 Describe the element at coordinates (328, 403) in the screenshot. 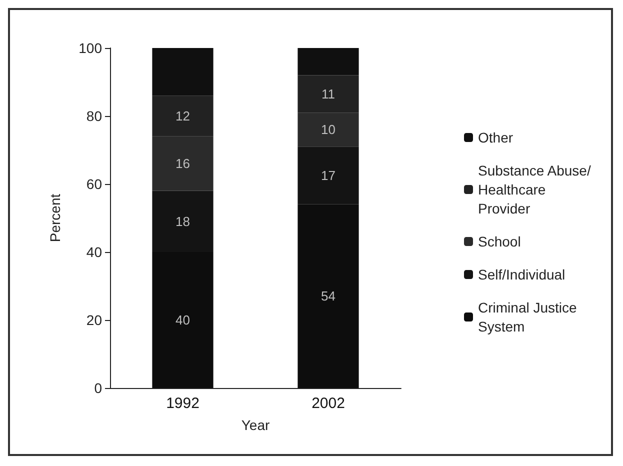

I see `x-tick-label: 2002` at that location.